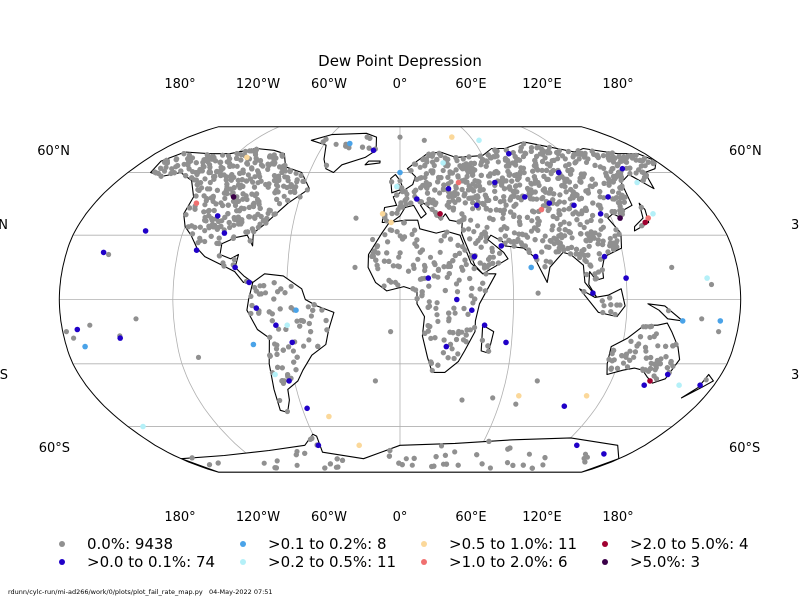 The width and height of the screenshot is (800, 600). What do you see at coordinates (4, 225) in the screenshot?
I see `left-lat-tick-label: N` at bounding box center [4, 225].